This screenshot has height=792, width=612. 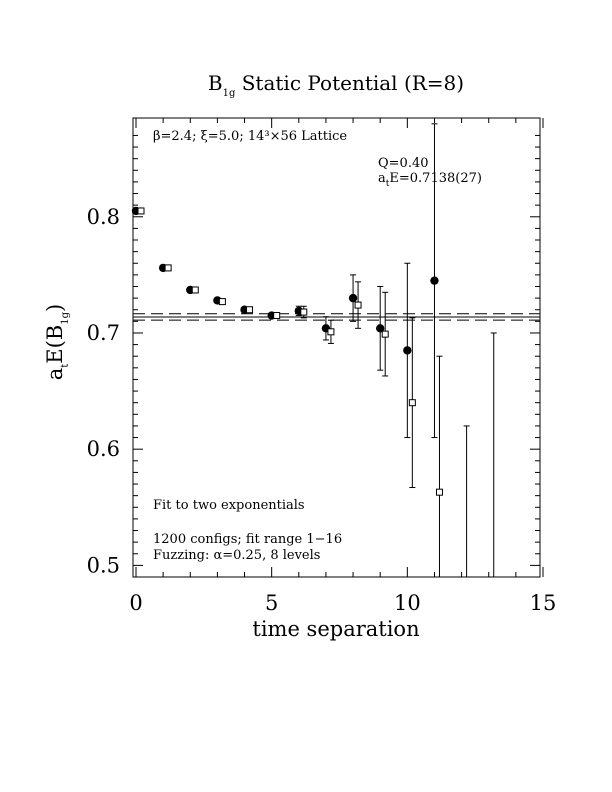 What do you see at coordinates (103, 217) in the screenshot?
I see `y-tick-label: 0.8` at bounding box center [103, 217].